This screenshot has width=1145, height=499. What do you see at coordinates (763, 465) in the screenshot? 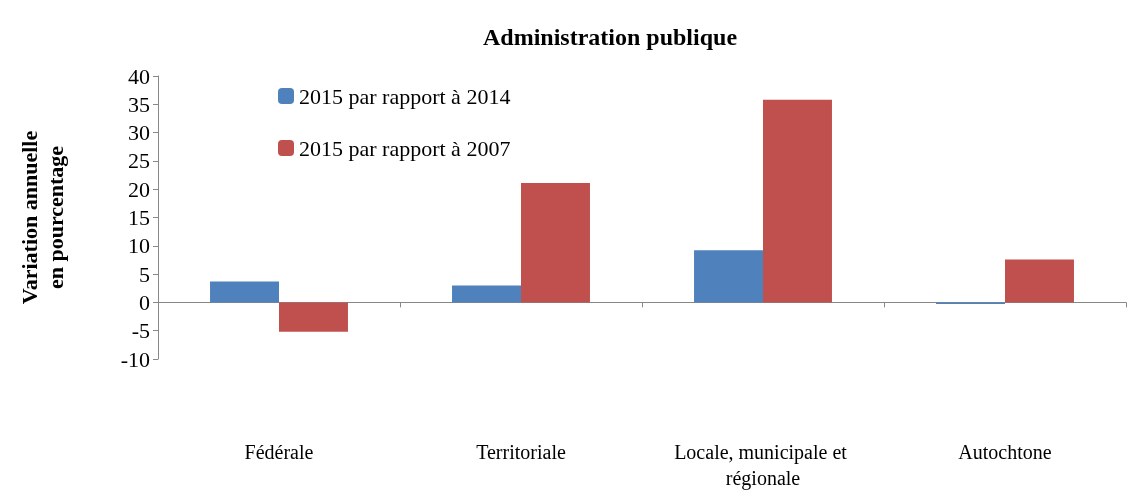
I see `x-tick-label: Locale, municipale et régionale` at bounding box center [763, 465].